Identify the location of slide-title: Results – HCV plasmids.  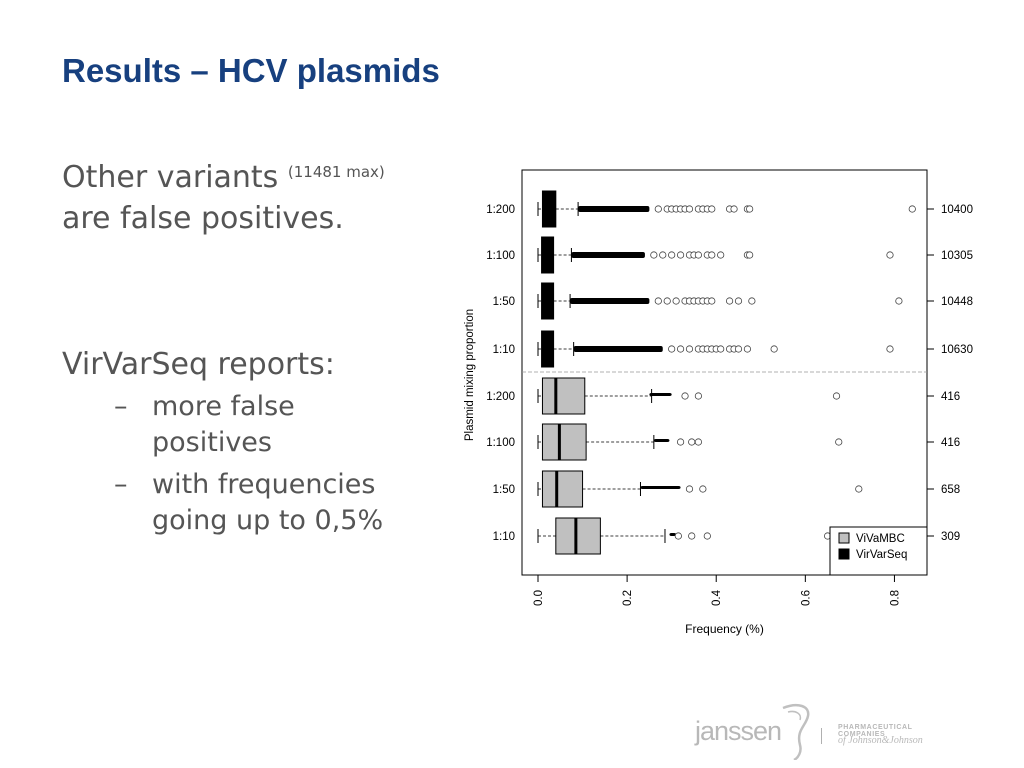
(251, 70).